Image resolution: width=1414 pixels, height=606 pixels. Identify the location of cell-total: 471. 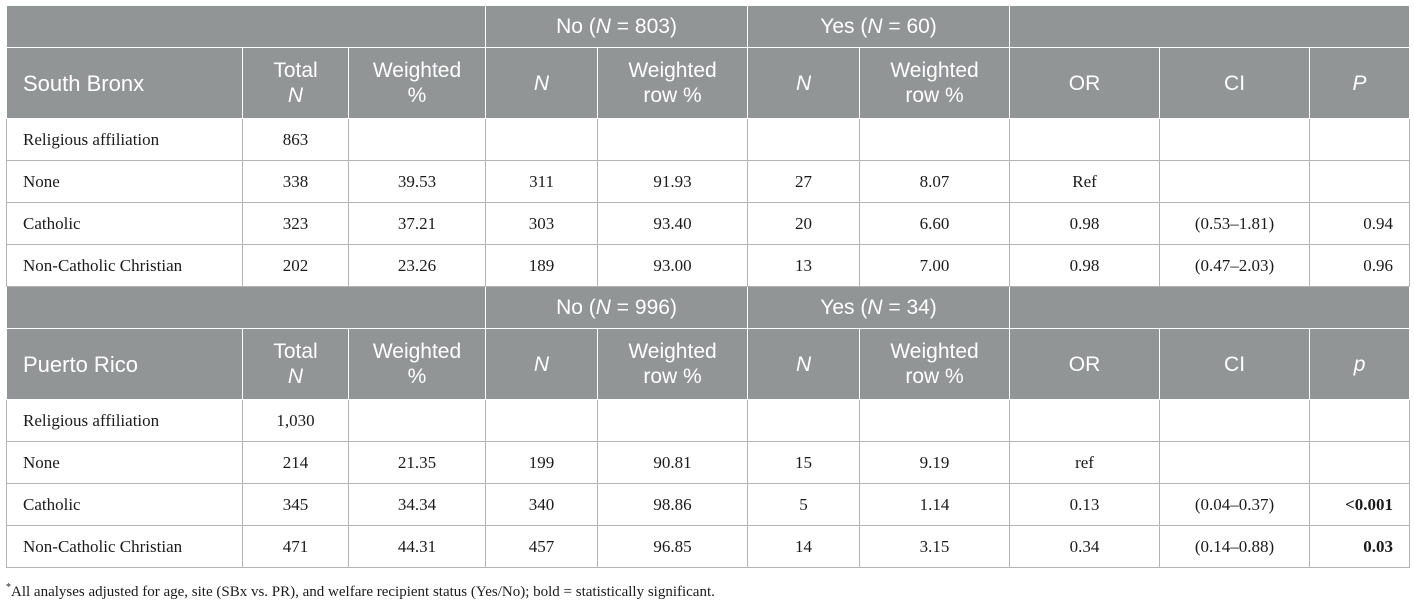
(295, 546).